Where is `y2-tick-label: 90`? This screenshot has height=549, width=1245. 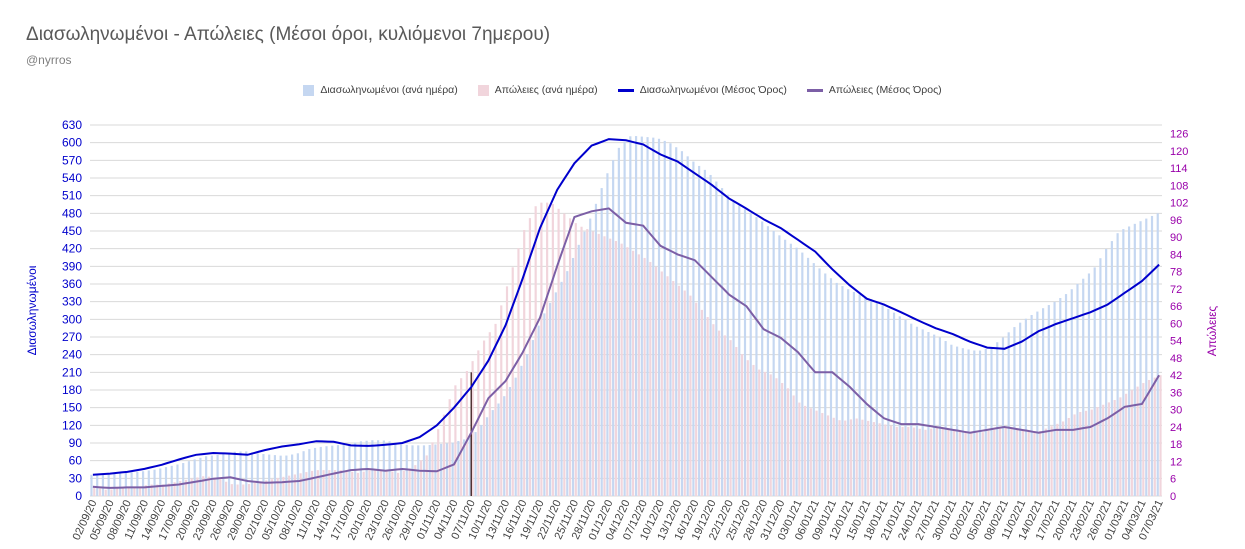 y2-tick-label: 90 is located at coordinates (1176, 238).